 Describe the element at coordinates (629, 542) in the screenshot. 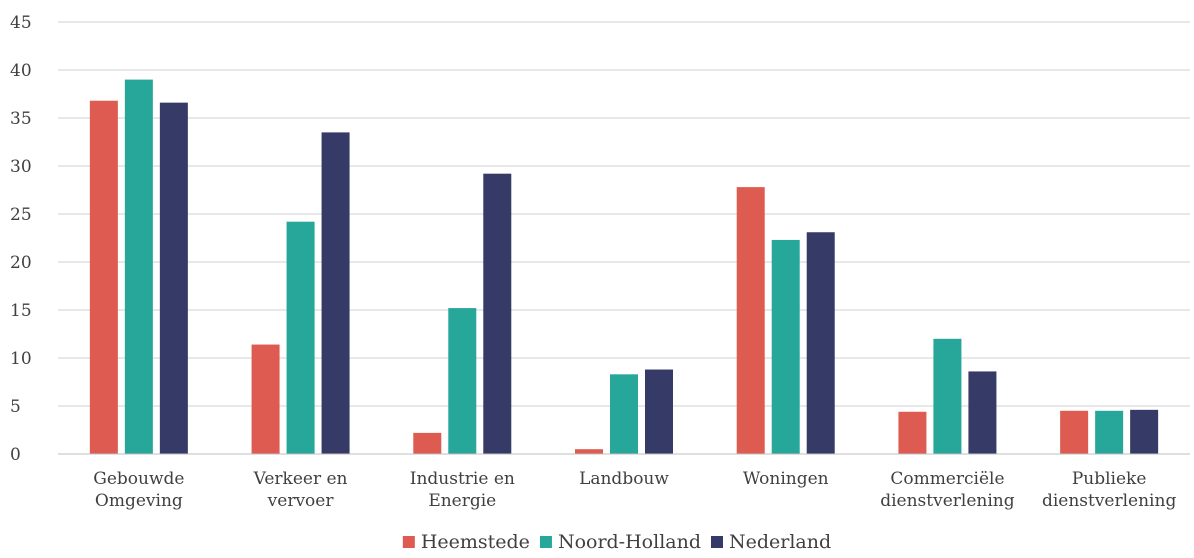

I see `legend-label: Noord-Holland` at that location.